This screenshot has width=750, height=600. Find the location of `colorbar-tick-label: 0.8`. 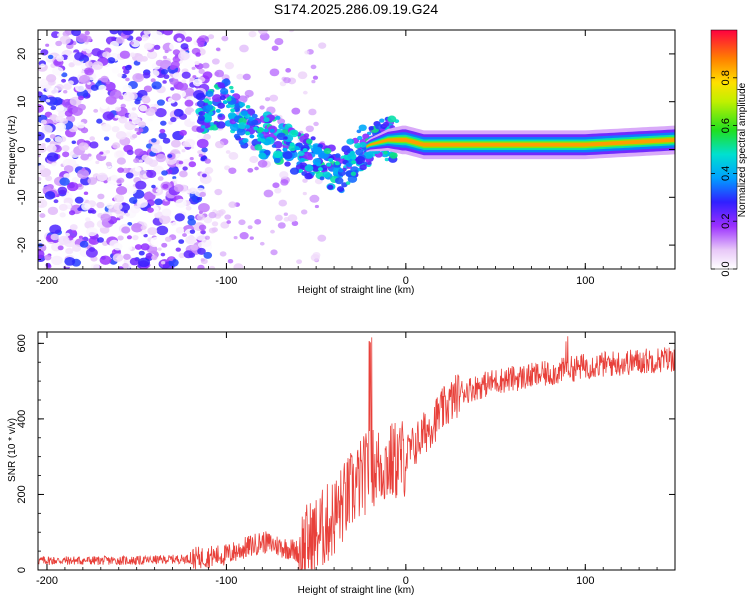

colorbar-tick-label: 0.8 is located at coordinates (726, 77).